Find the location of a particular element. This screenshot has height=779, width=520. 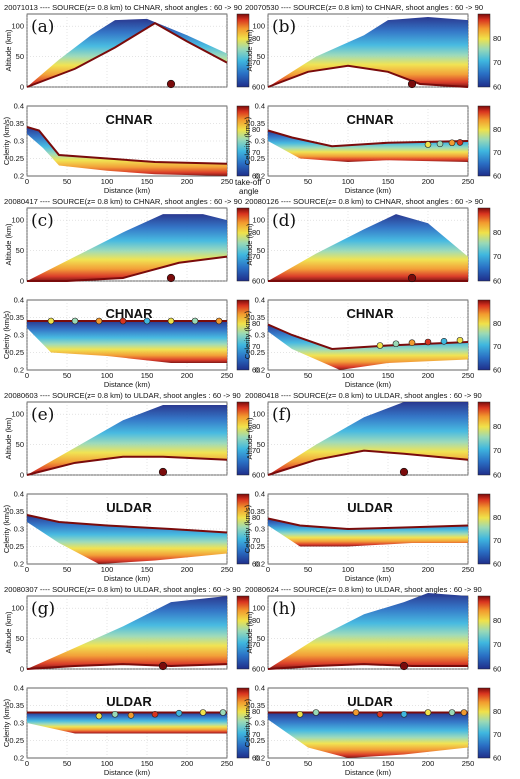

altitude-ray-bottom is located at coordinates (368, 462).